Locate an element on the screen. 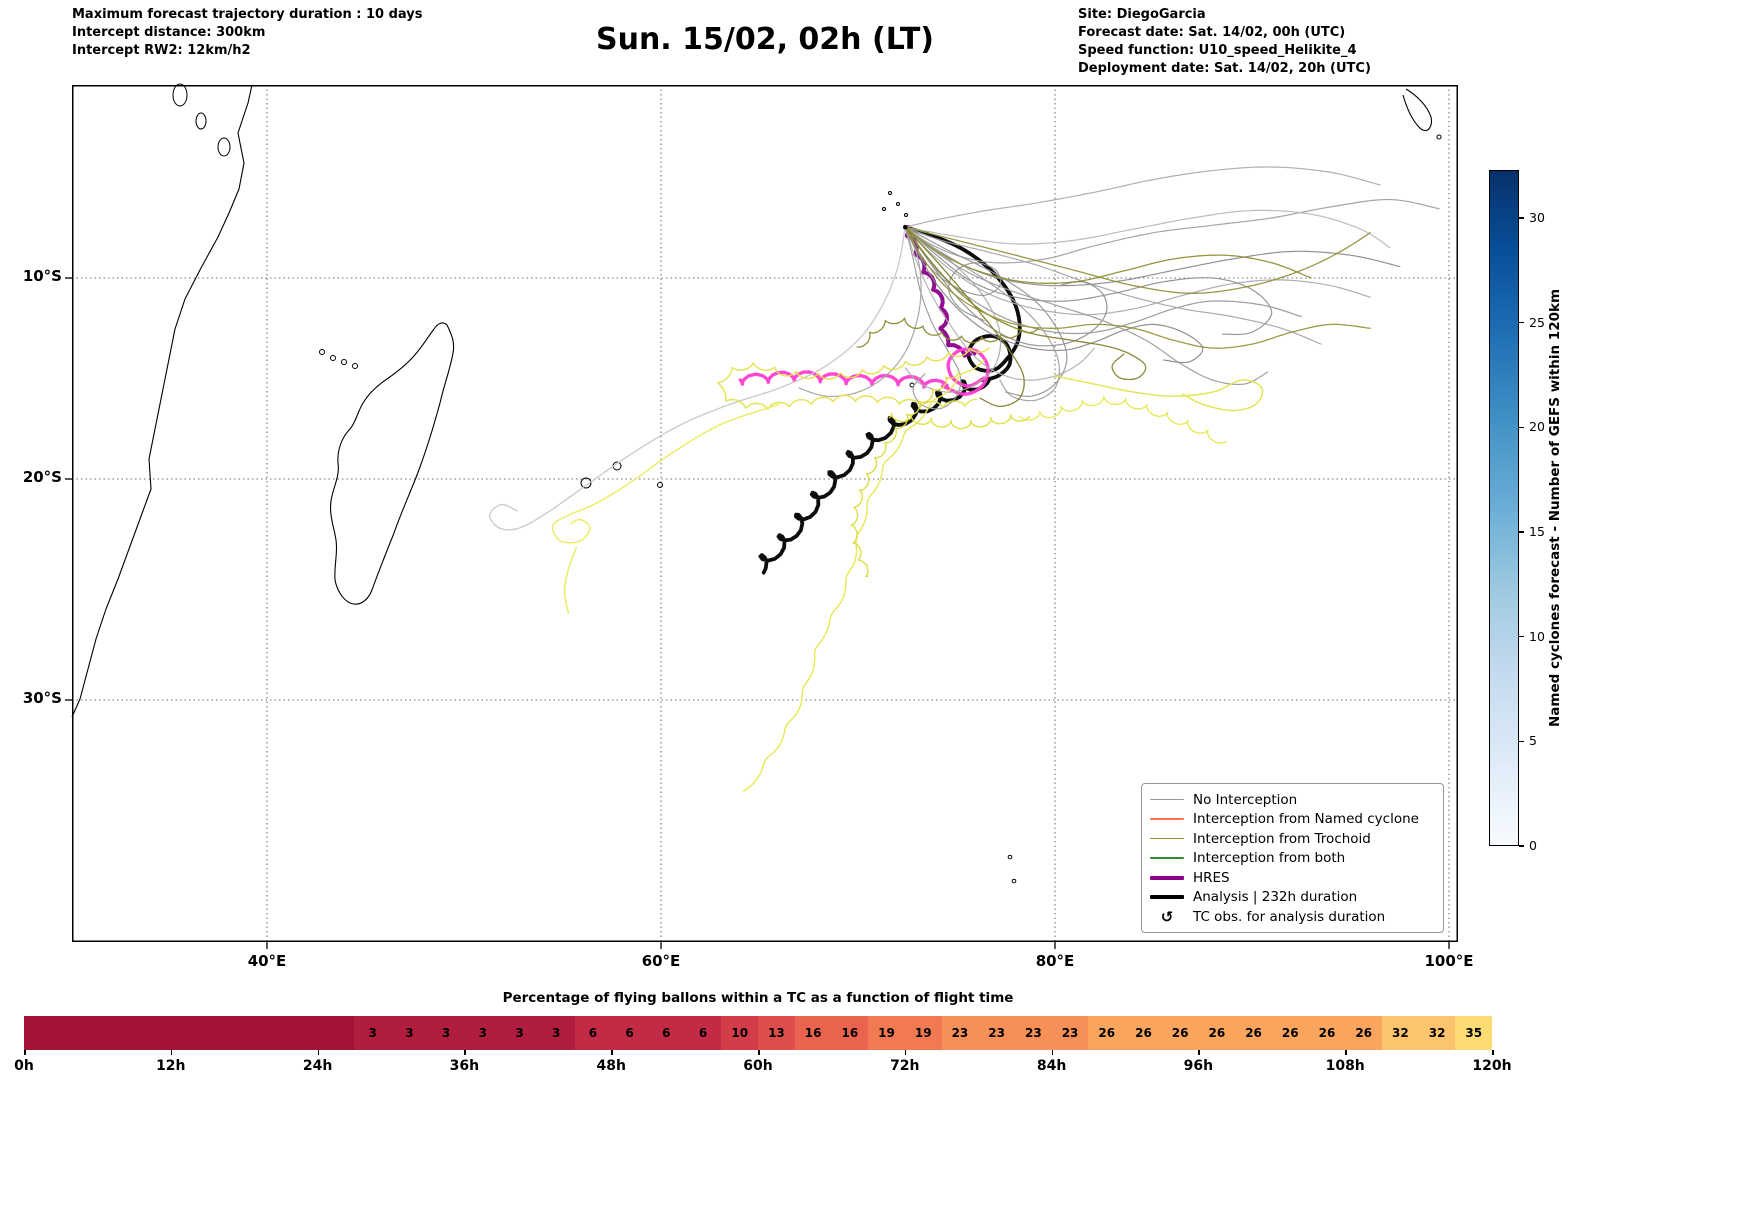 This screenshot has width=1752, height=1213. island-madagascar is located at coordinates (392, 463).